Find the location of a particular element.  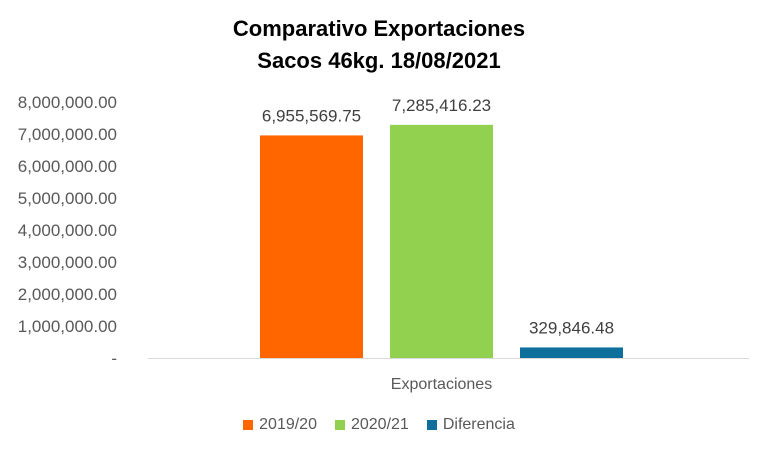

data-label: 6,955,569.75 is located at coordinates (311, 115).